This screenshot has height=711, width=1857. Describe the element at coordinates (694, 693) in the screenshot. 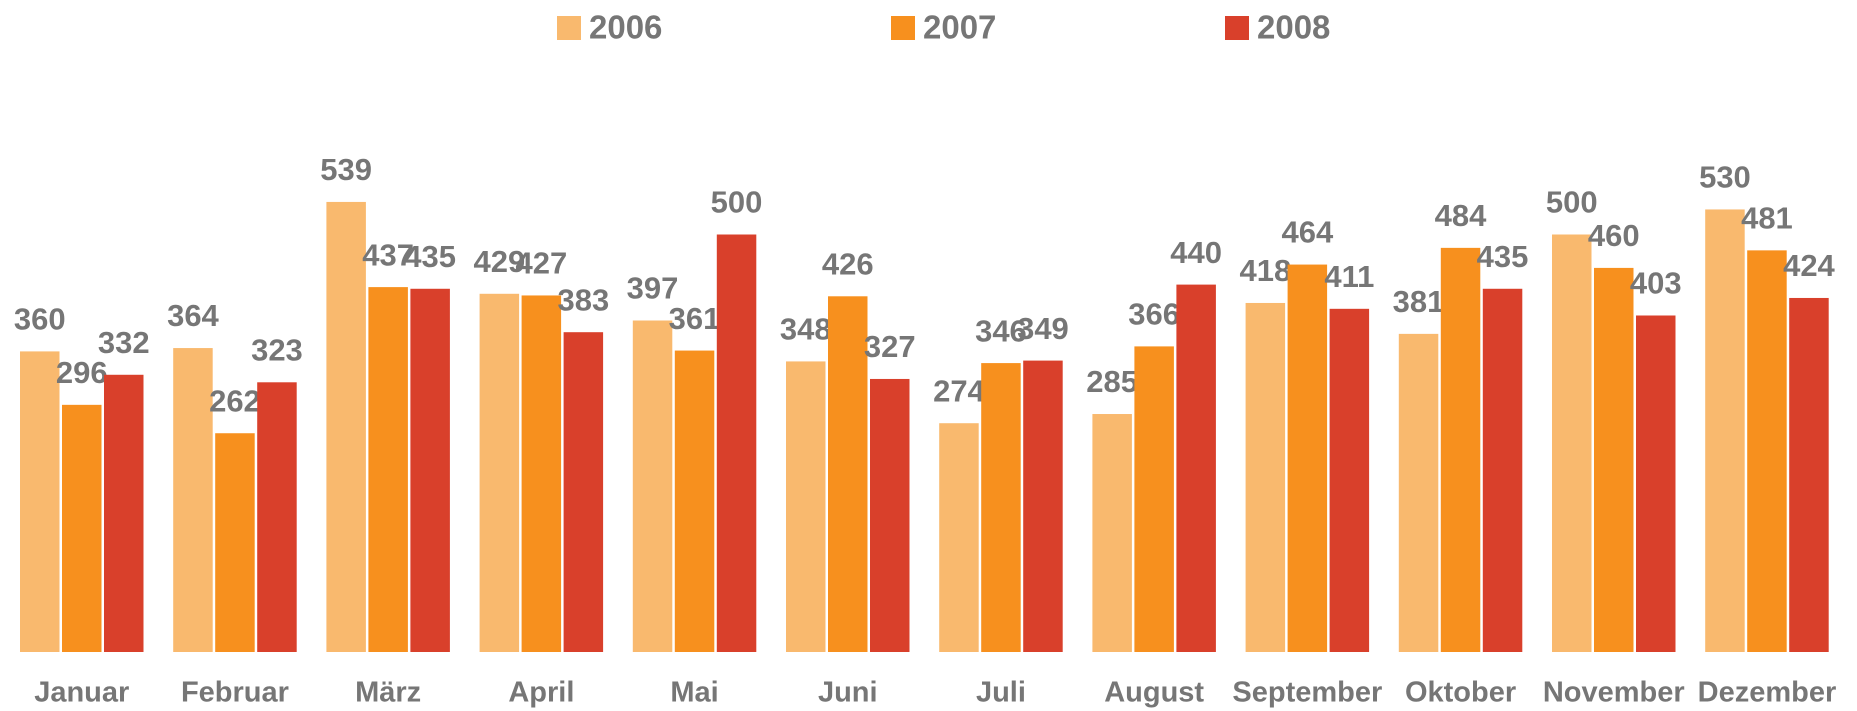

I see `x-tick-label: Mai` at that location.